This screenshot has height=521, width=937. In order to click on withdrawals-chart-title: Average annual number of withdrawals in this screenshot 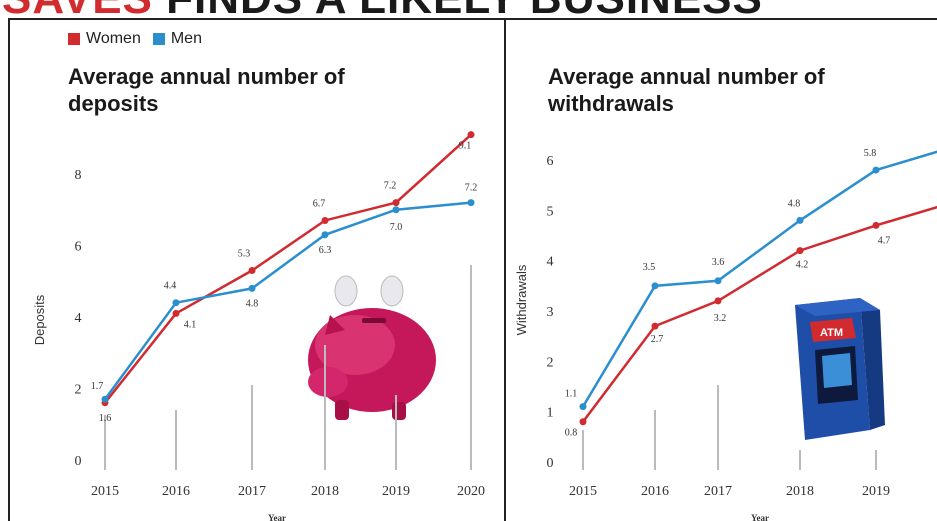, I will do `click(686, 90)`.